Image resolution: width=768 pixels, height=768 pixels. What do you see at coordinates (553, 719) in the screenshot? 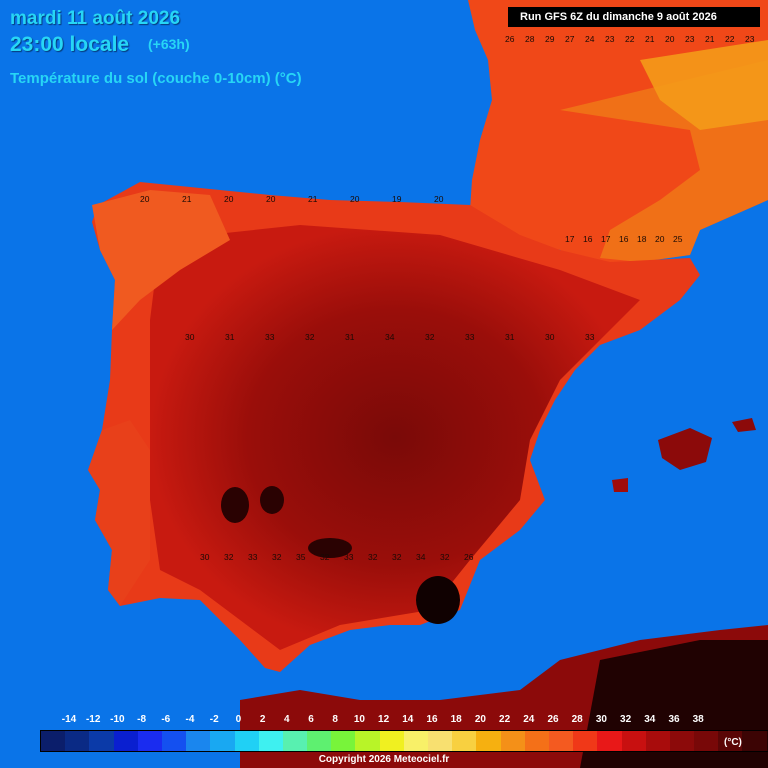
I see `legend-tick-label: 26` at bounding box center [553, 719].